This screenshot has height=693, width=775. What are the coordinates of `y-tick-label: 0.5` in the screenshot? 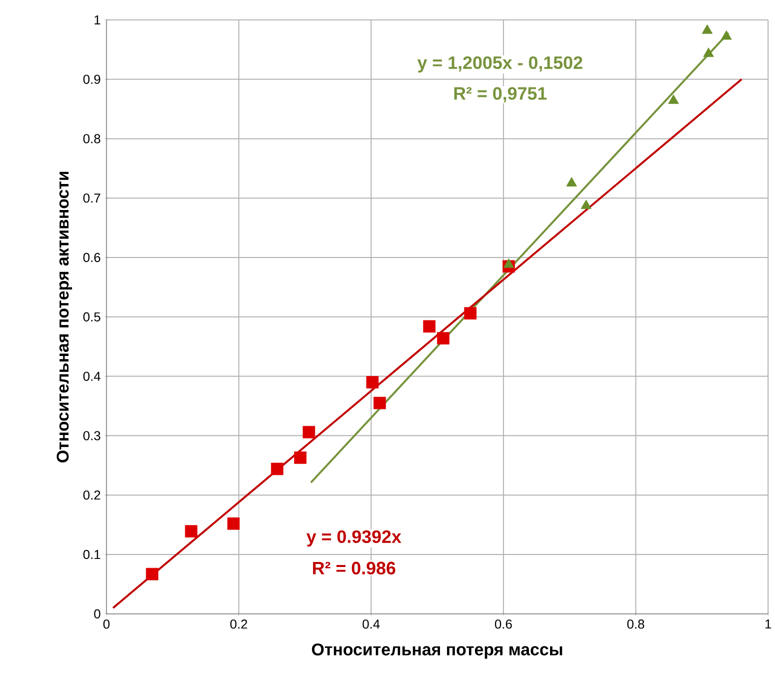 It's located at (91, 317).